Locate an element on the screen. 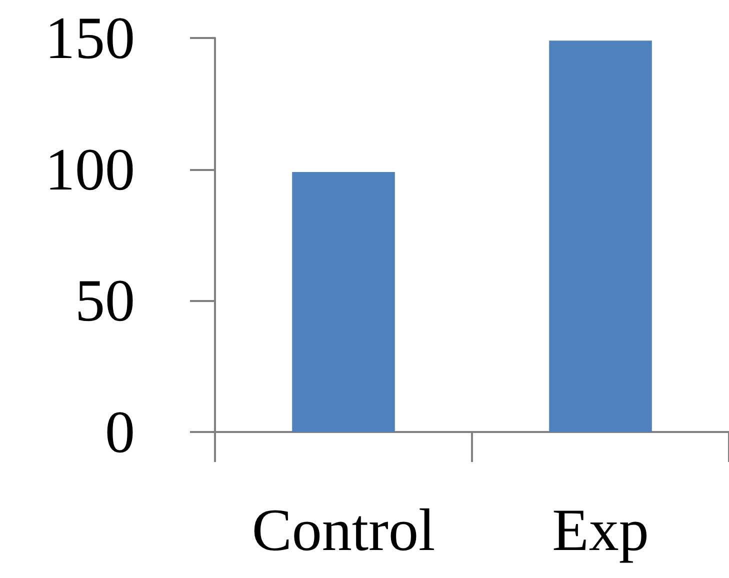  y-tick-label: 50 is located at coordinates (105, 301).